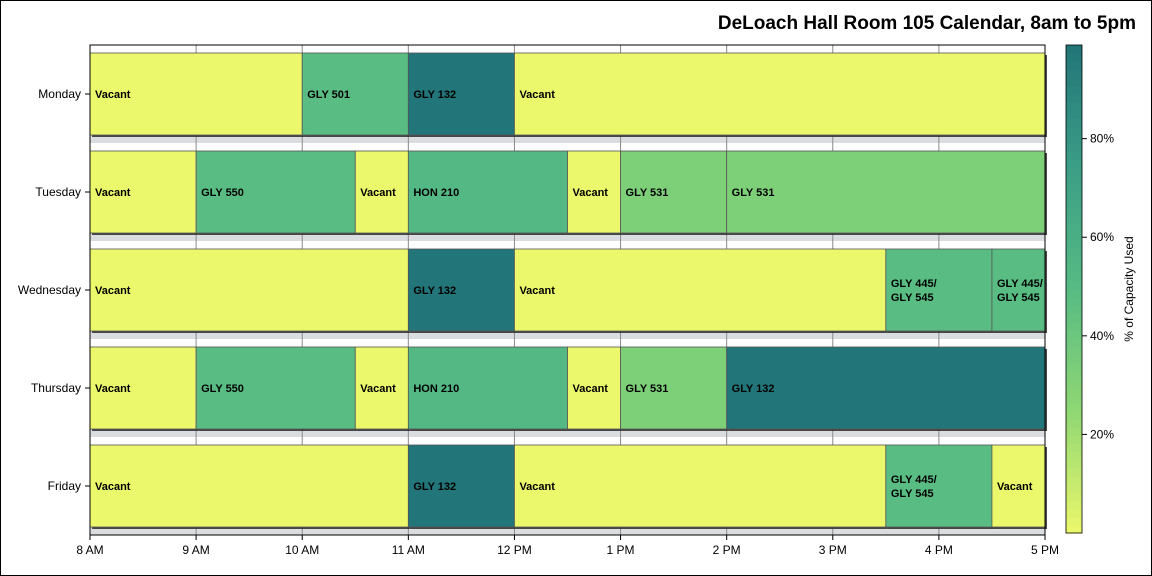 This screenshot has width=1152, height=576. Describe the element at coordinates (1129, 288) in the screenshot. I see `colorbar-label: % of Capacity Used` at that location.